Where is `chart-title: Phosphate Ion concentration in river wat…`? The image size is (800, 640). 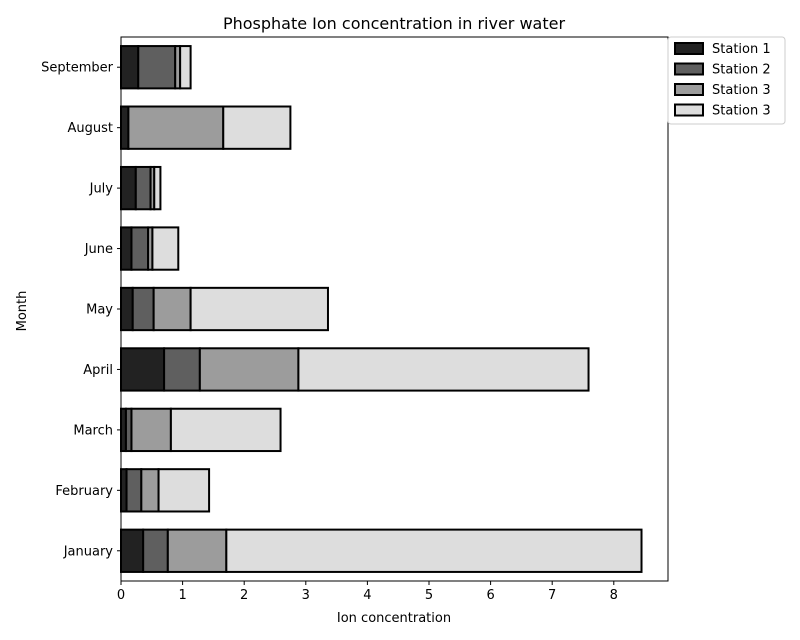 chart-title: Phosphate Ion concentration in river wat… is located at coordinates (394, 23).